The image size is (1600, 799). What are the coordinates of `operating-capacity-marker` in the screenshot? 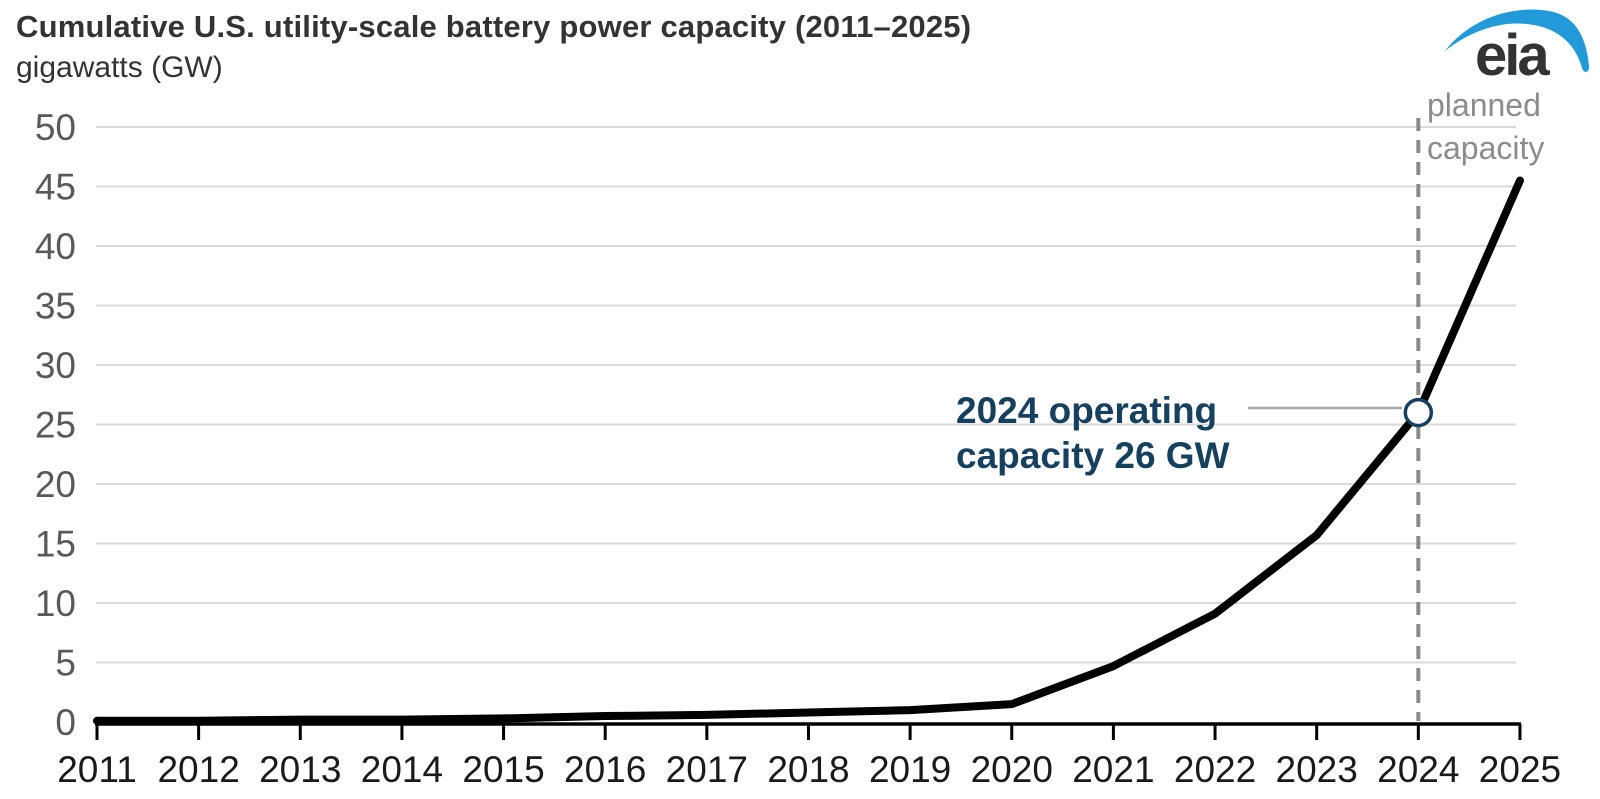 It's located at (1418, 412).